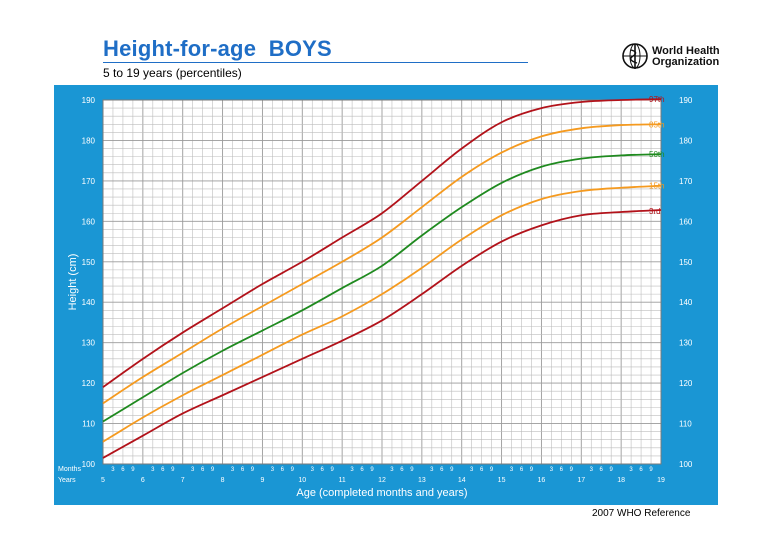 This screenshot has height=542, width=768. What do you see at coordinates (686, 464) in the screenshot?
I see `y-tick-label-right: 100` at bounding box center [686, 464].